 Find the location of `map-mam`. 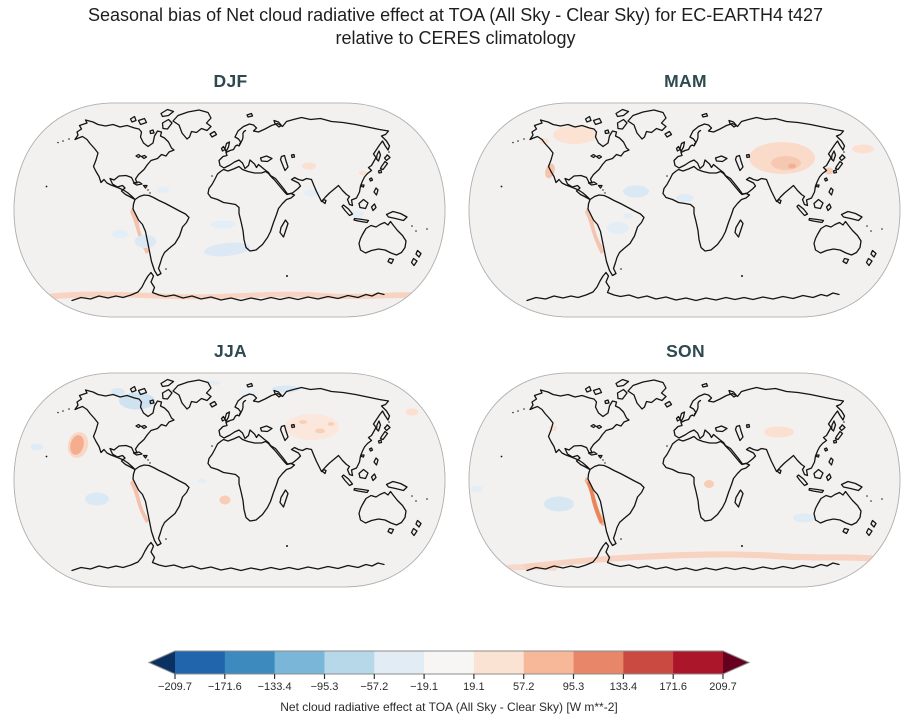

map-mam is located at coordinates (684, 210).